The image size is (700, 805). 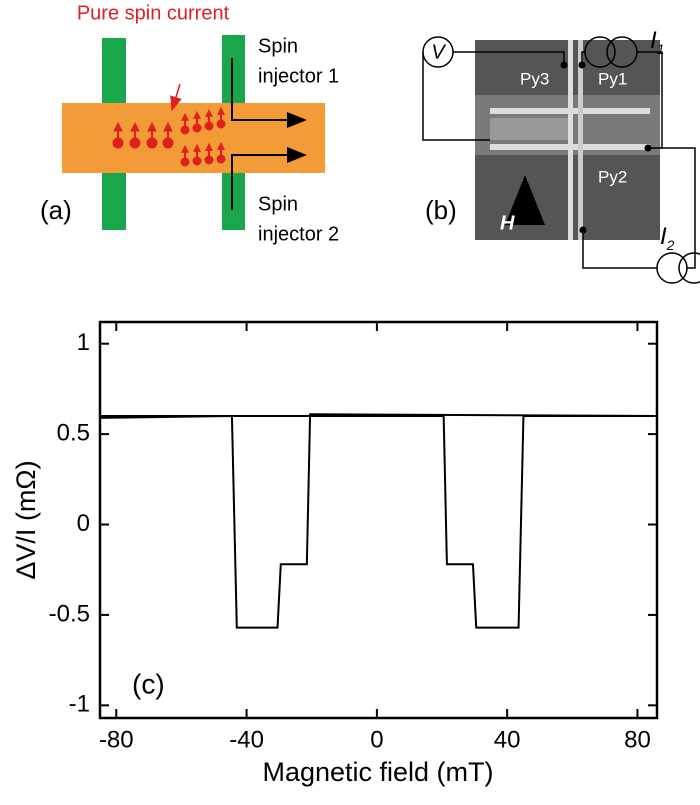 I want to click on x-tick-label: 0, so click(x=376, y=739).